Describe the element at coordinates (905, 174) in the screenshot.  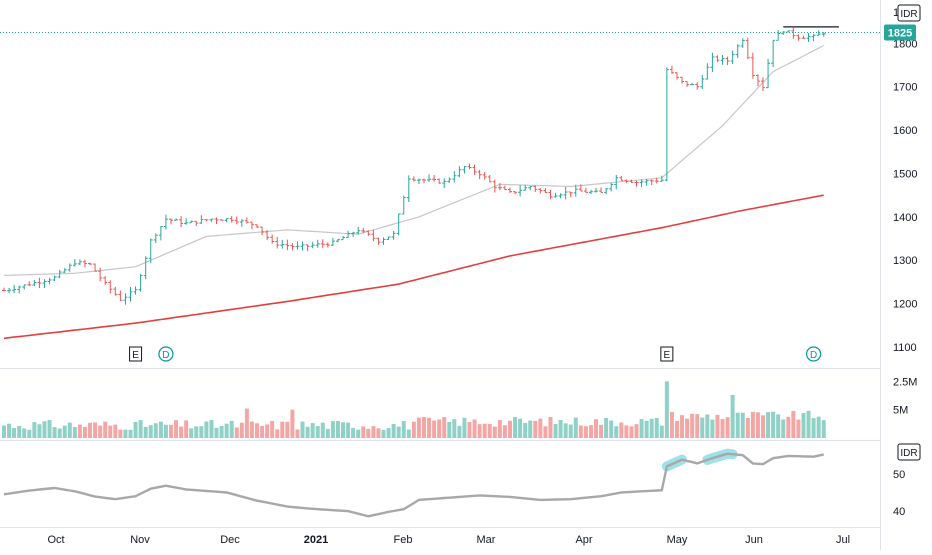
I see `price-tick-label: 1500` at that location.